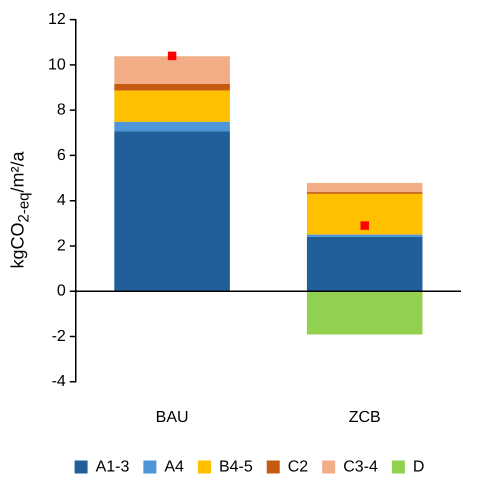 The image size is (491, 490). What do you see at coordinates (172, 417) in the screenshot?
I see `x-tick-label: BAU` at bounding box center [172, 417].